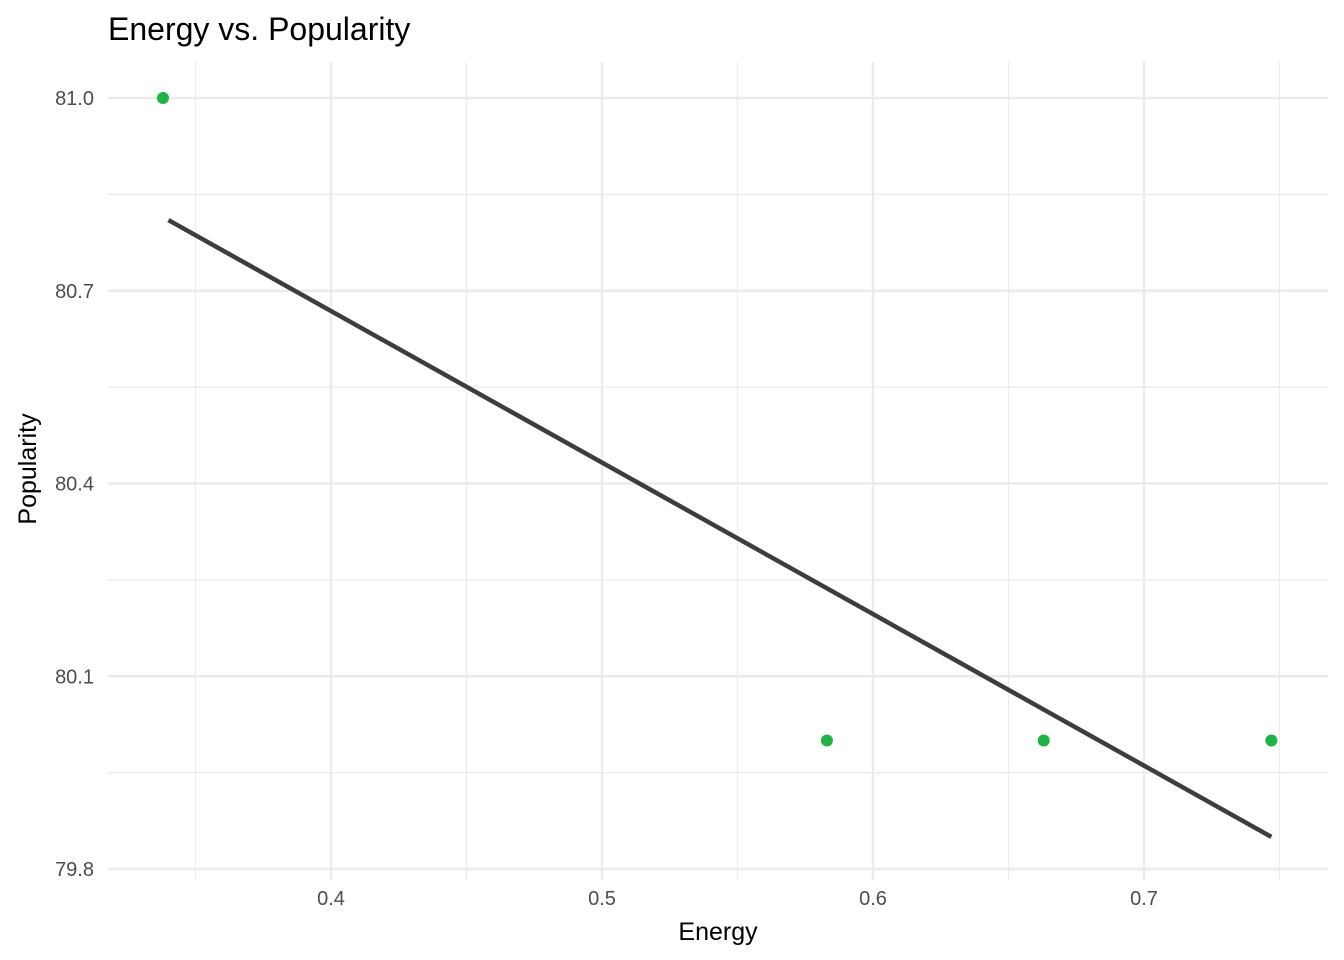  What do you see at coordinates (259, 29) in the screenshot?
I see `chart-title: Energy vs. Popularity` at bounding box center [259, 29].